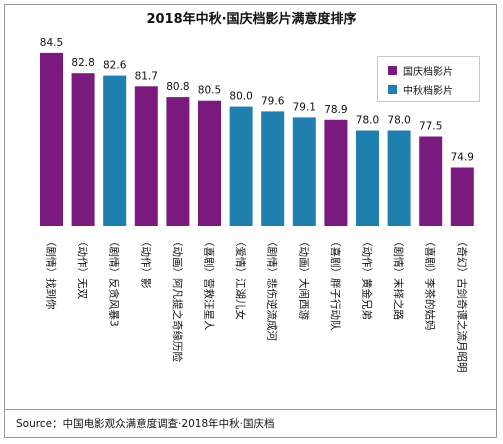 The width and height of the screenshot is (503, 444). Describe the element at coordinates (367, 278) in the screenshot. I see `category-label-10: （动作）黄金兄弟` at that location.